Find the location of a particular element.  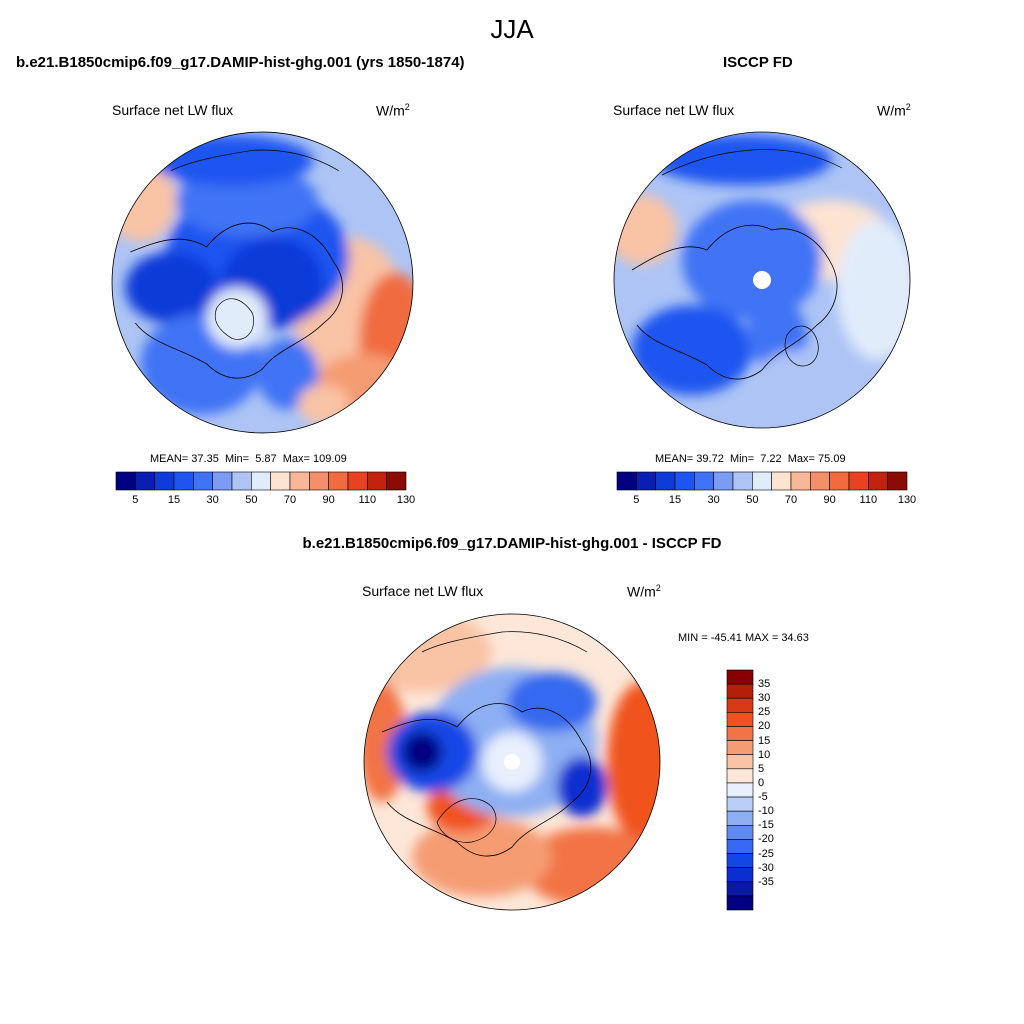

panel-1-stats: MEAN= 37.35 Min= 5.87 Max= 109.09 is located at coordinates (248, 459).